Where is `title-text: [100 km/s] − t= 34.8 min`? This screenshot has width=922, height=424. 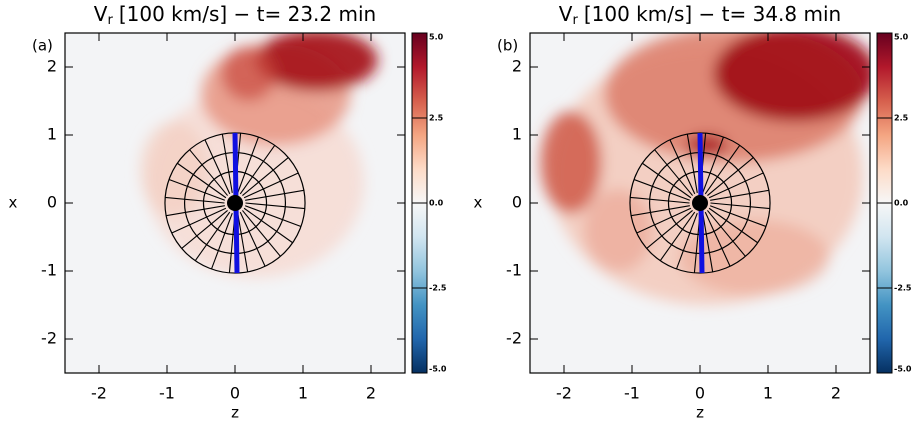
title-text: [100 km/s] − t= 34.8 min is located at coordinates (712, 14).